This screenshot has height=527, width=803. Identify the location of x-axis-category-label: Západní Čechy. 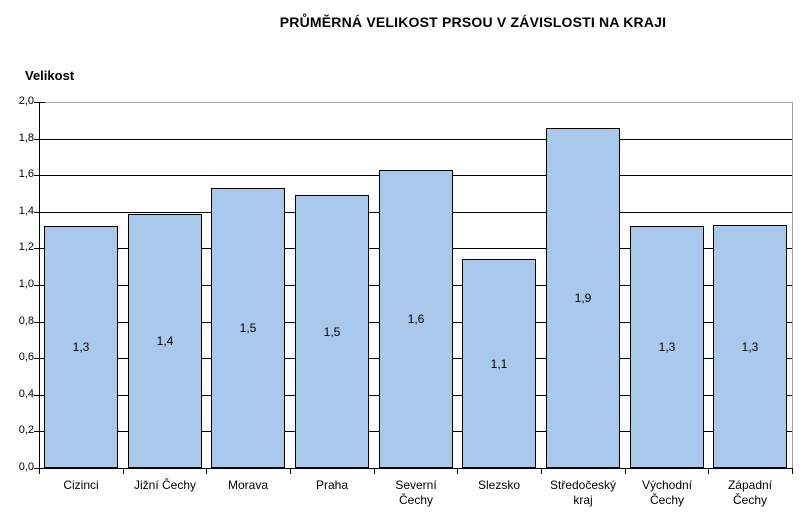
(750, 492).